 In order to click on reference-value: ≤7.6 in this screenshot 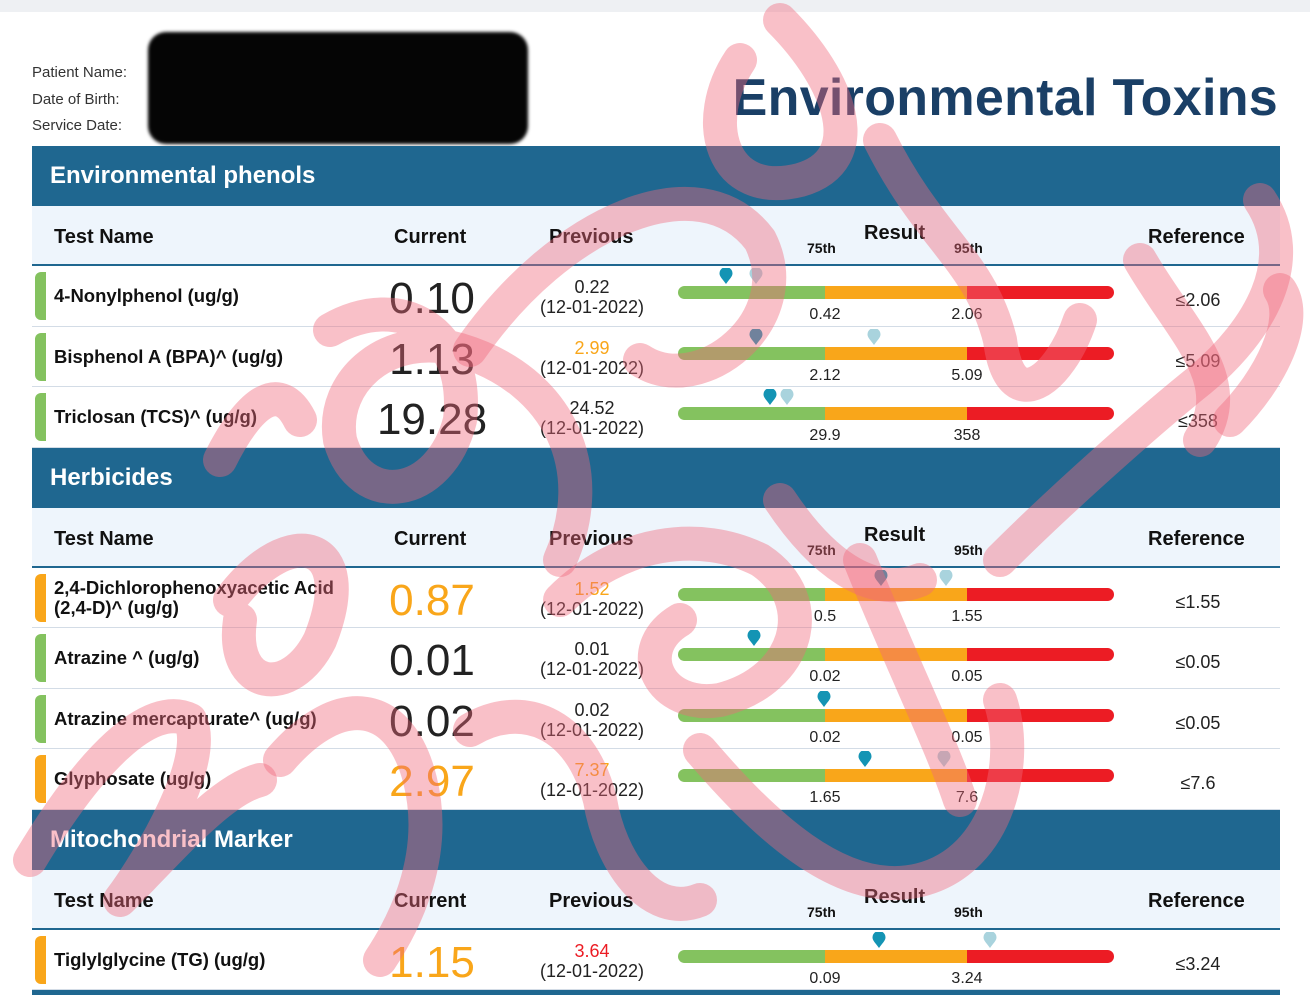, I will do `click(1198, 783)`.